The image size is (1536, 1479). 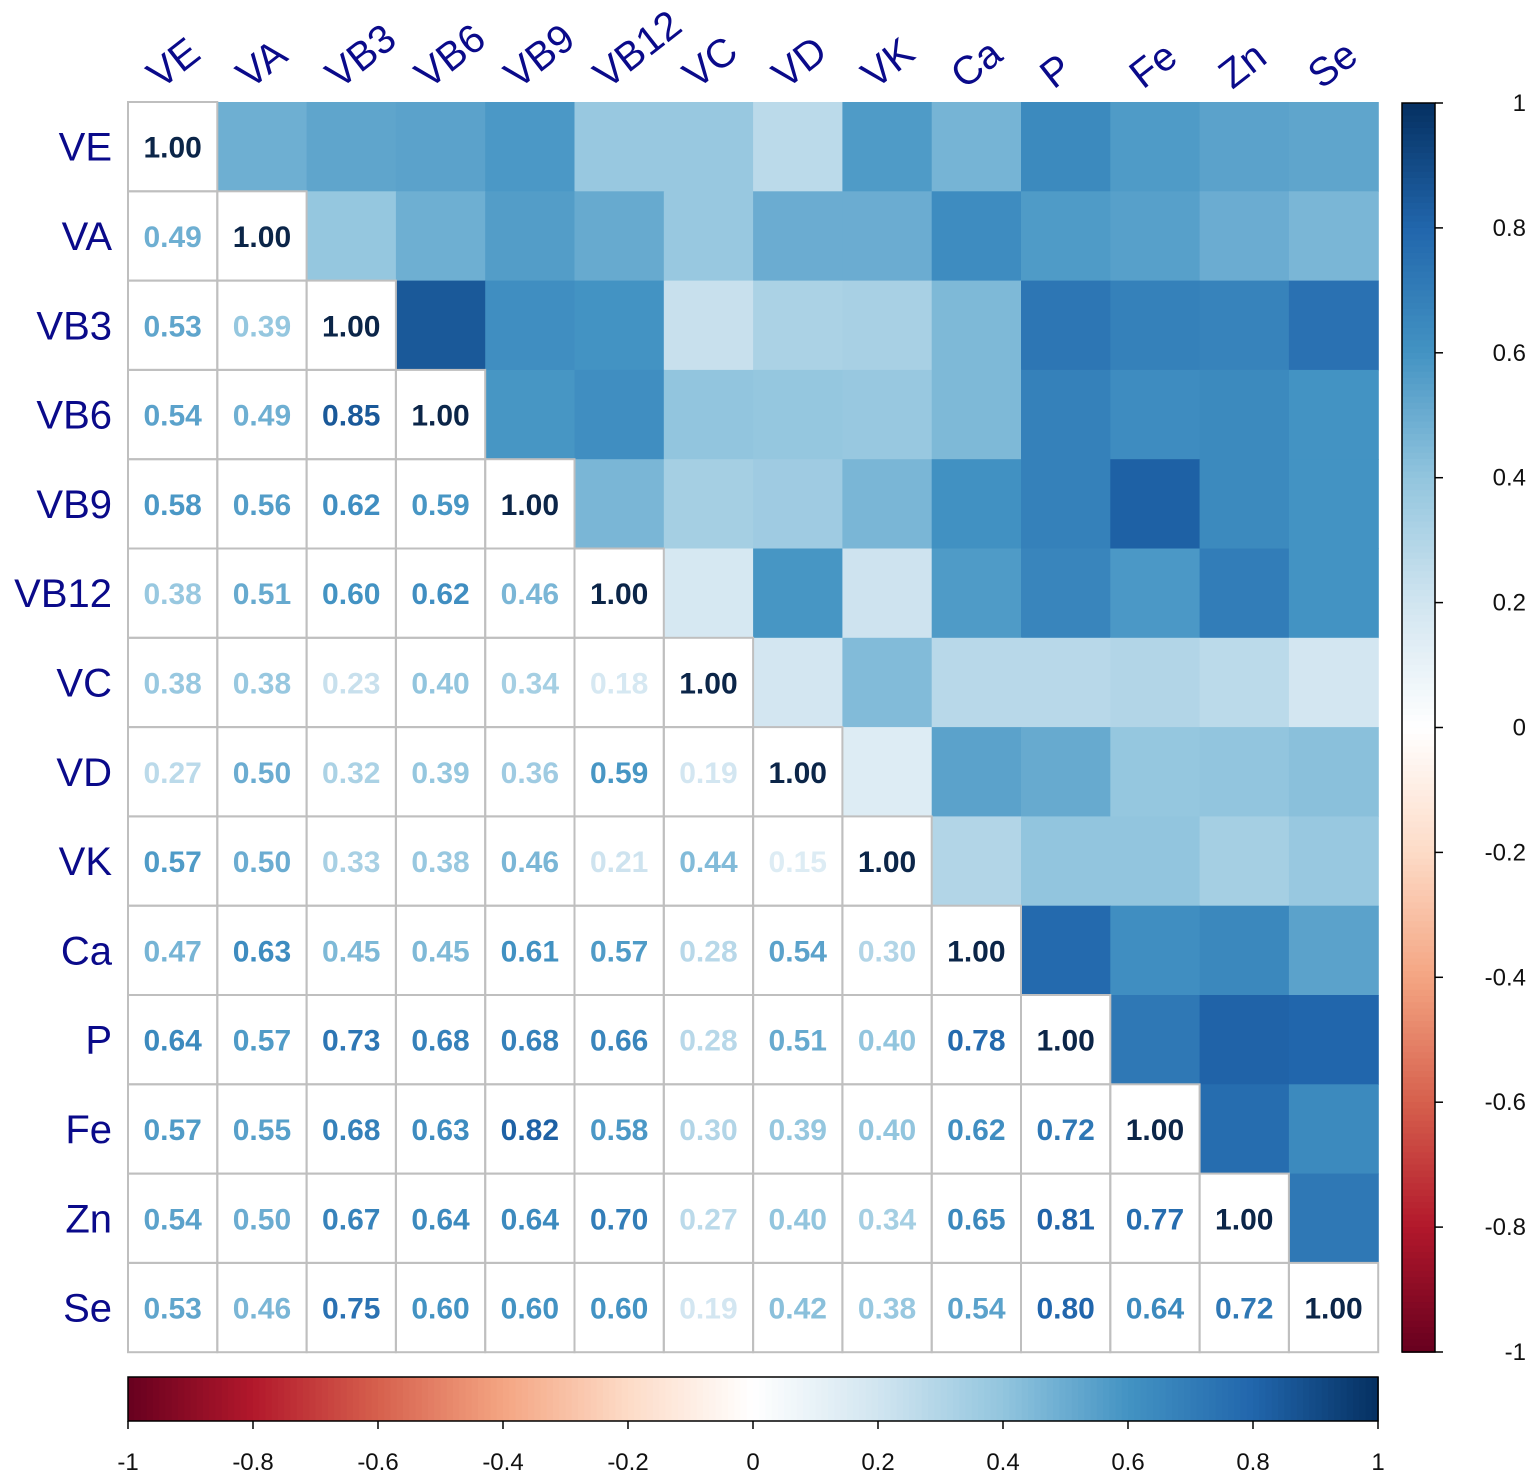 What do you see at coordinates (708, 773) in the screenshot?
I see `value-VD-VC: 0.19` at bounding box center [708, 773].